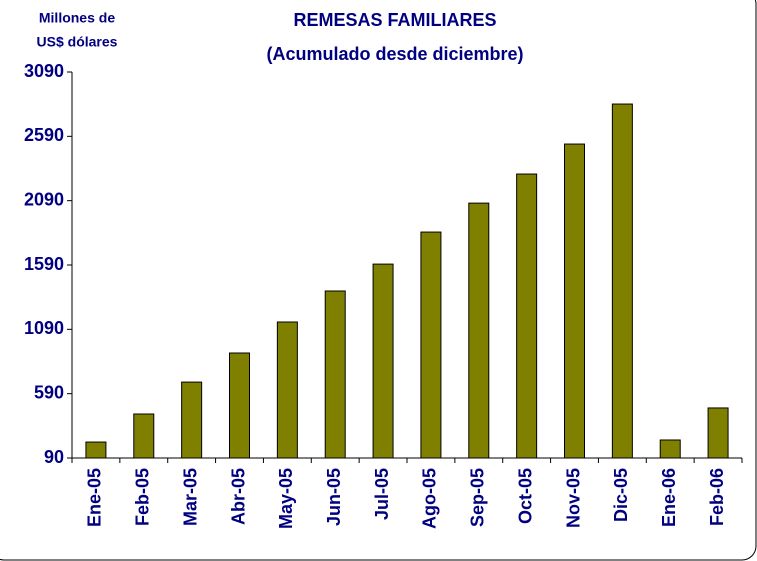 This screenshot has width=757, height=561. What do you see at coordinates (669, 497) in the screenshot?
I see `x-tick-label: Ene-06` at bounding box center [669, 497].